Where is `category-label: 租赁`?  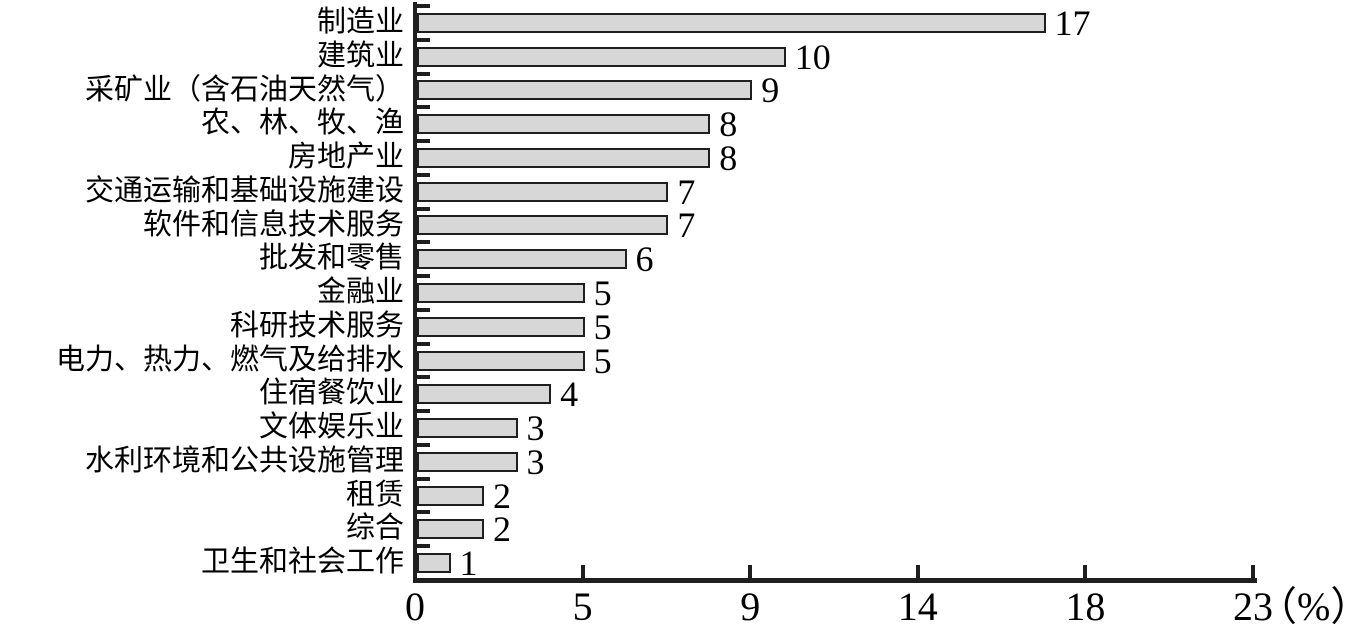 category-label: 租赁 is located at coordinates (374, 494).